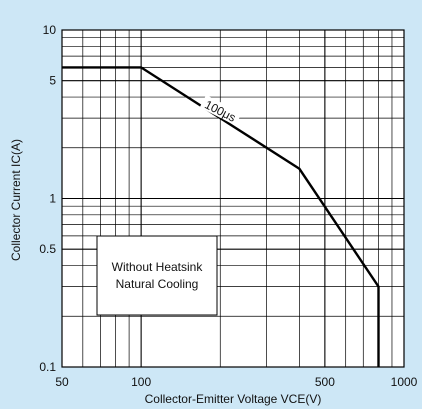 Image resolution: width=422 pixels, height=409 pixels. I want to click on annotation-bg, so click(220, 110).